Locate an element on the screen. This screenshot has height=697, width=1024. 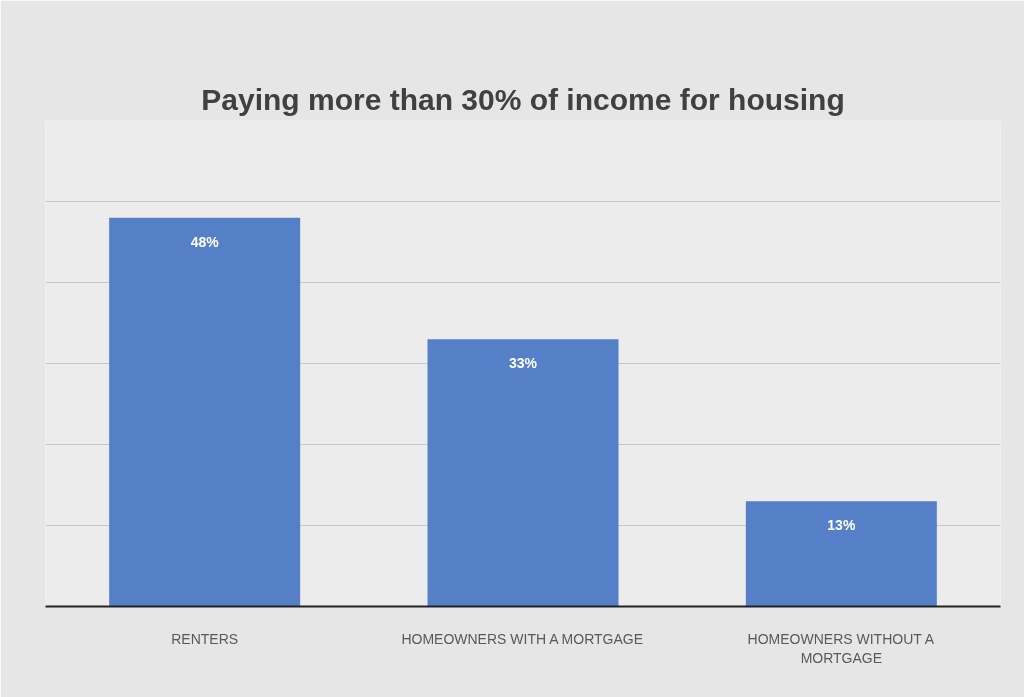
x-tick-label: HOMEOWNERS WITHOUT A MORTGAGE is located at coordinates (841, 648).